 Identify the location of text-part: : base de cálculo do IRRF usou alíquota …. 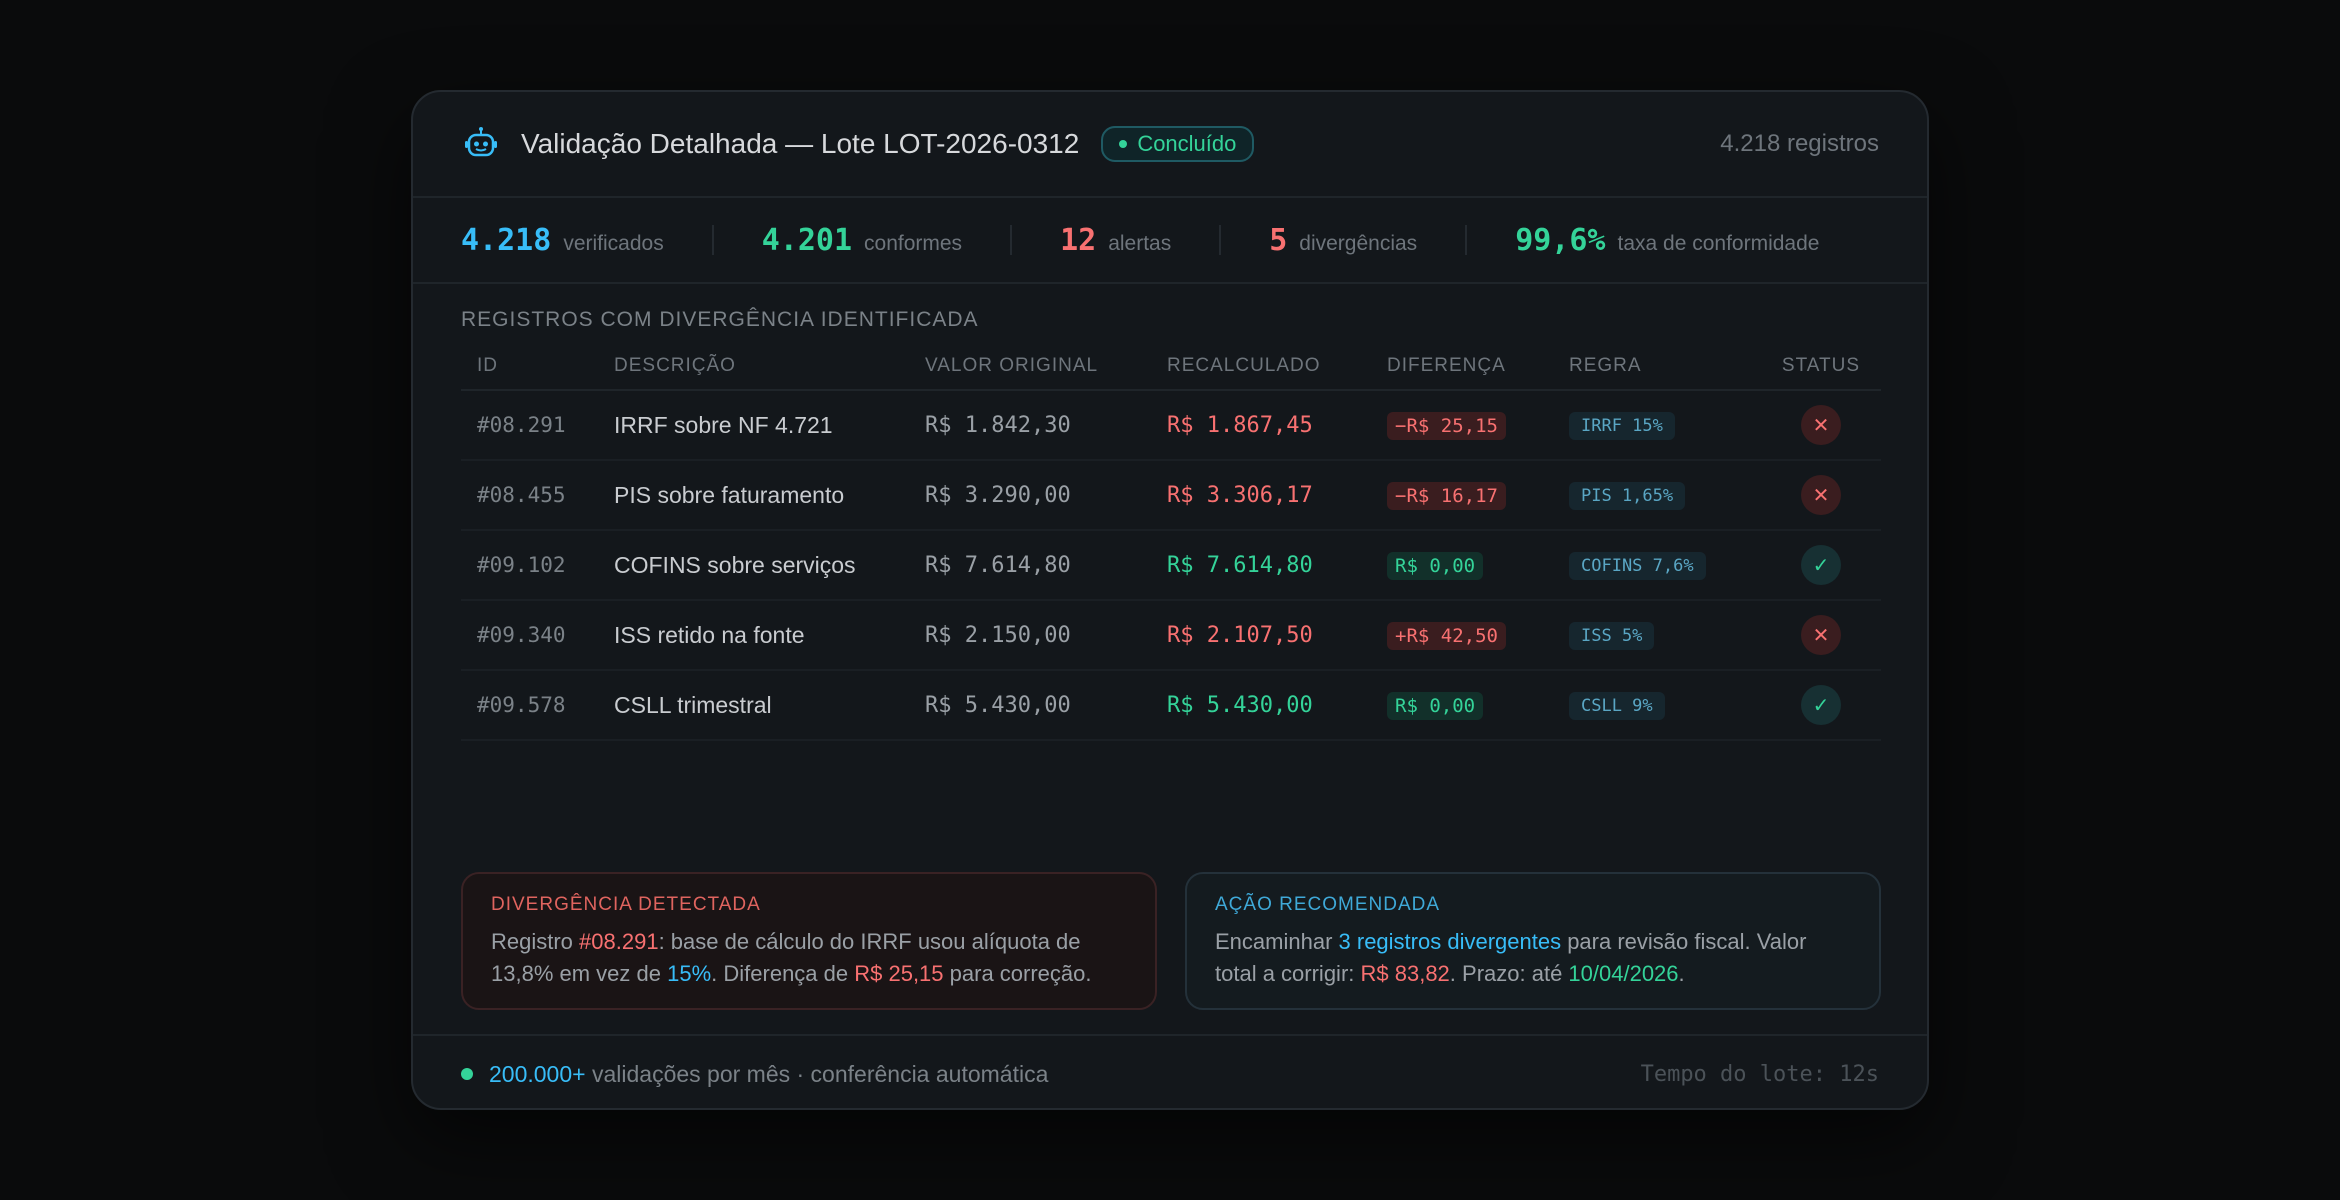
(786, 957).